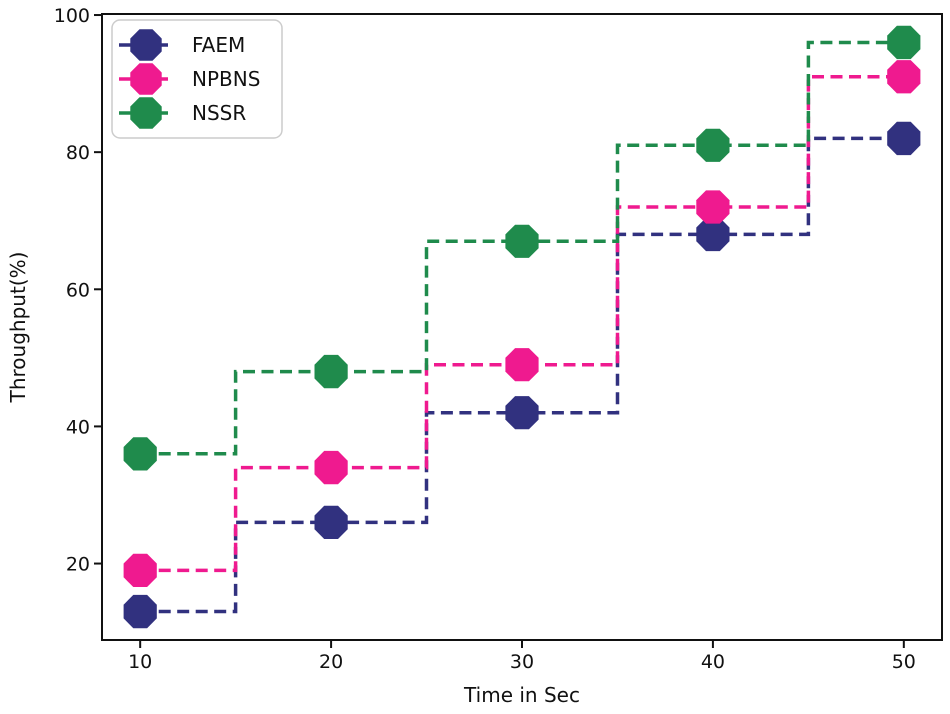 Image resolution: width=950 pixels, height=714 pixels. I want to click on legend: FAEM NPBNS NSSR, so click(197, 79).